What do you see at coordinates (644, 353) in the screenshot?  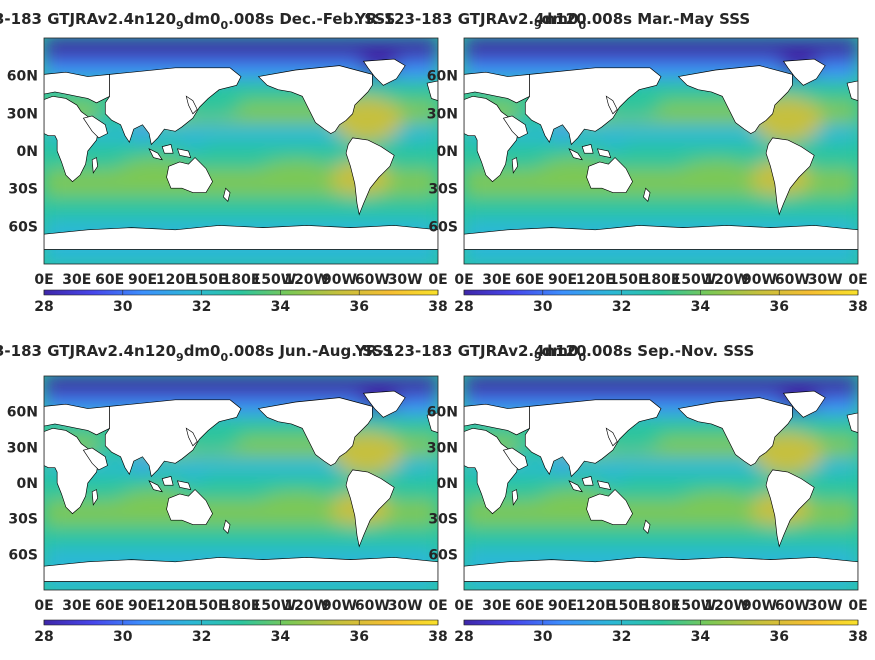 I see `panel-title: 9dm00.008s Sep.-Nov. SSS` at bounding box center [644, 353].